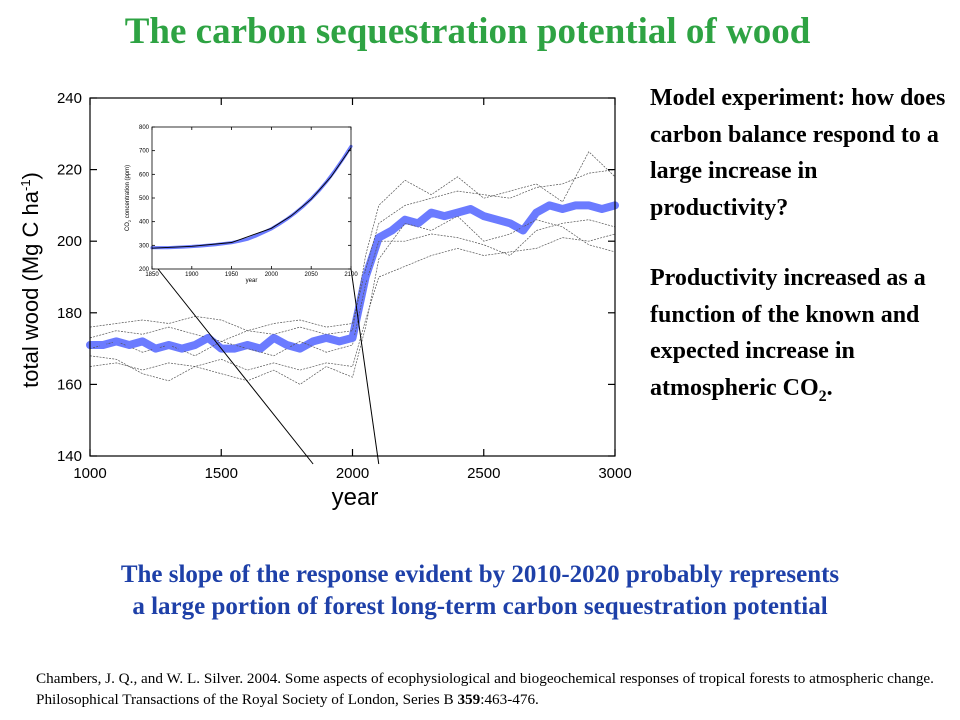 This screenshot has width=960, height=720. I want to click on inset-connectors, so click(268, 366).